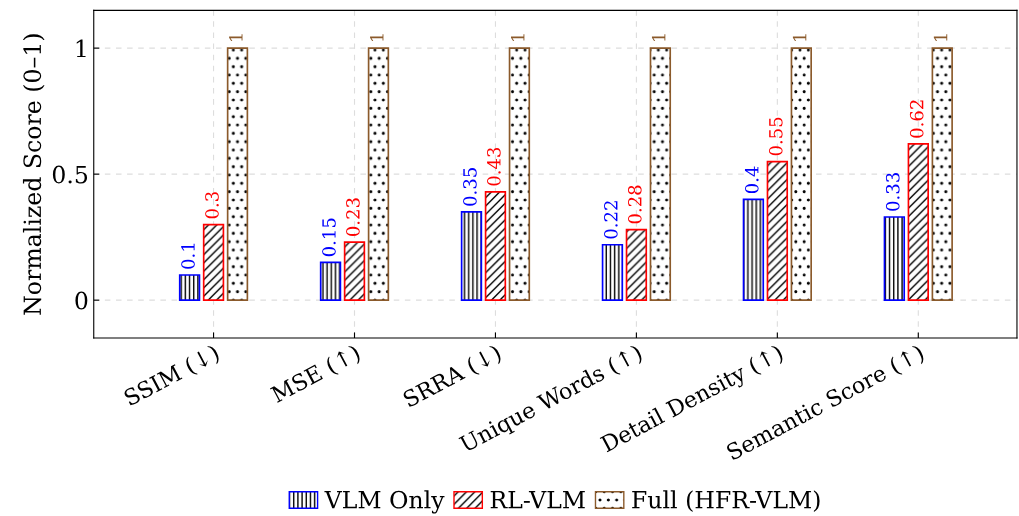 The image size is (1019, 516). I want to click on data-label: 0.43, so click(494, 166).